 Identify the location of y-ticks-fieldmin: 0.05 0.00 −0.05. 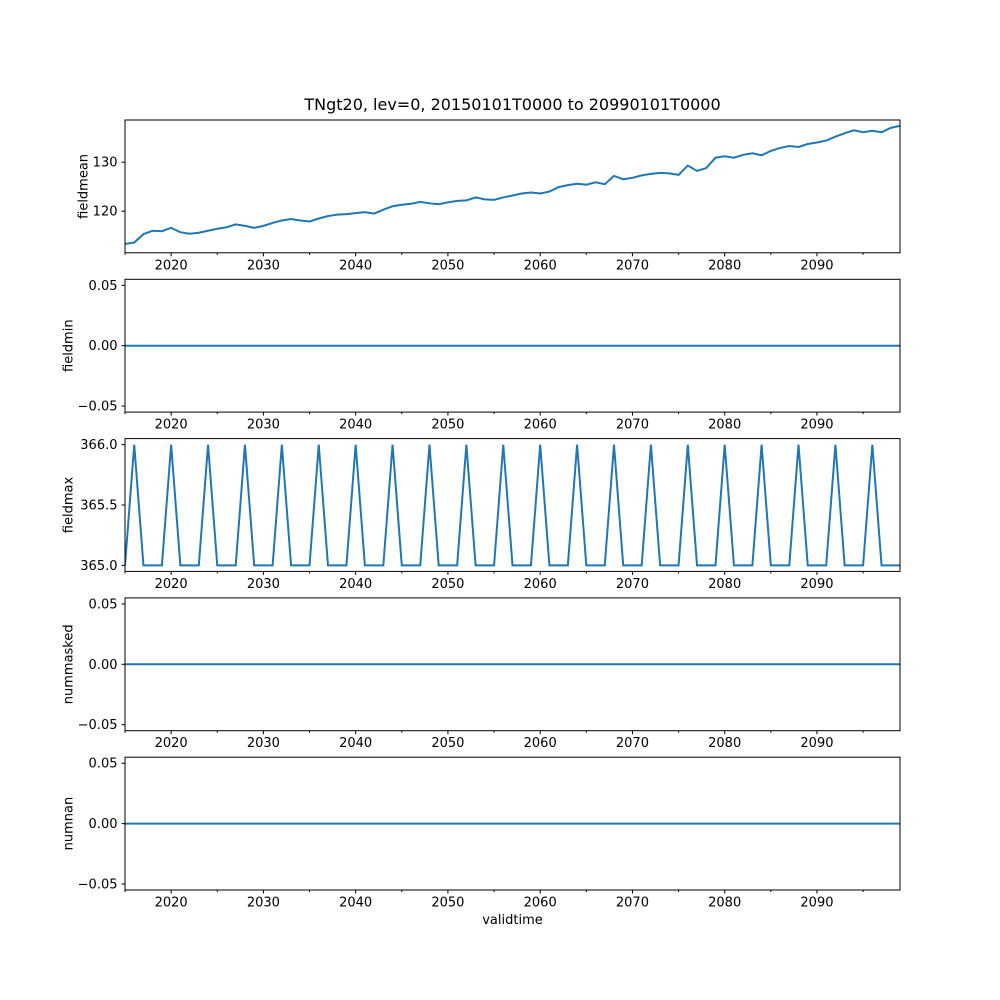
(101, 347).